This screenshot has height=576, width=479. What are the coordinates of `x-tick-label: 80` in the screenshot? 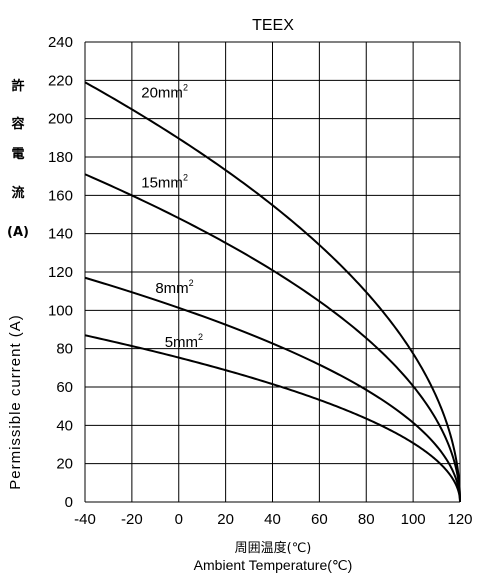 It's located at (366, 519).